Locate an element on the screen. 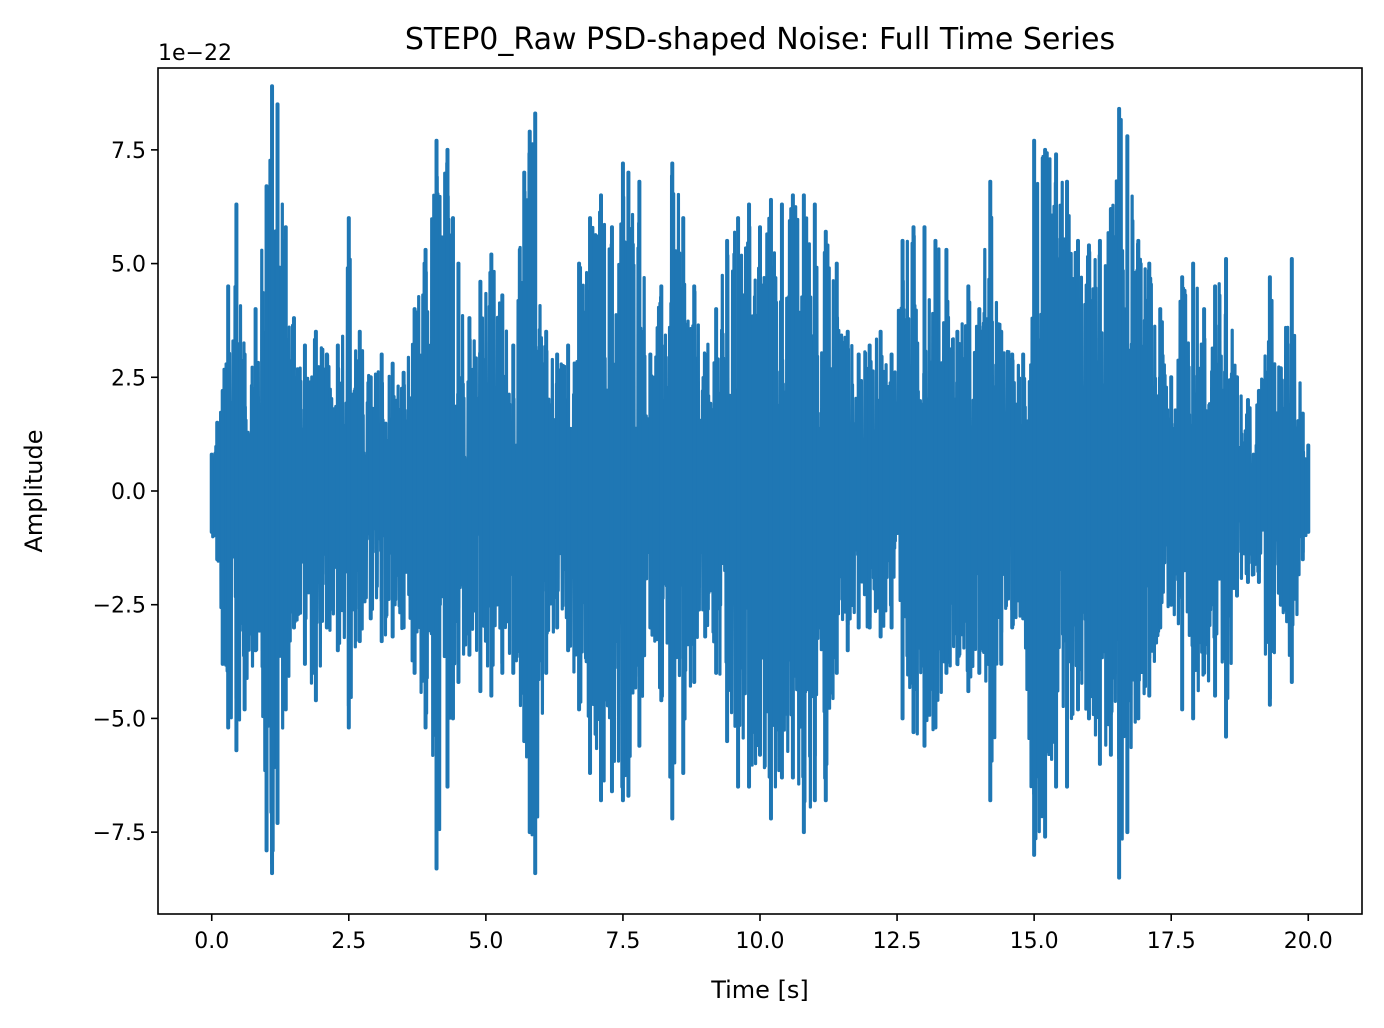  x-tick-label: 5.0 is located at coordinates (485, 941).